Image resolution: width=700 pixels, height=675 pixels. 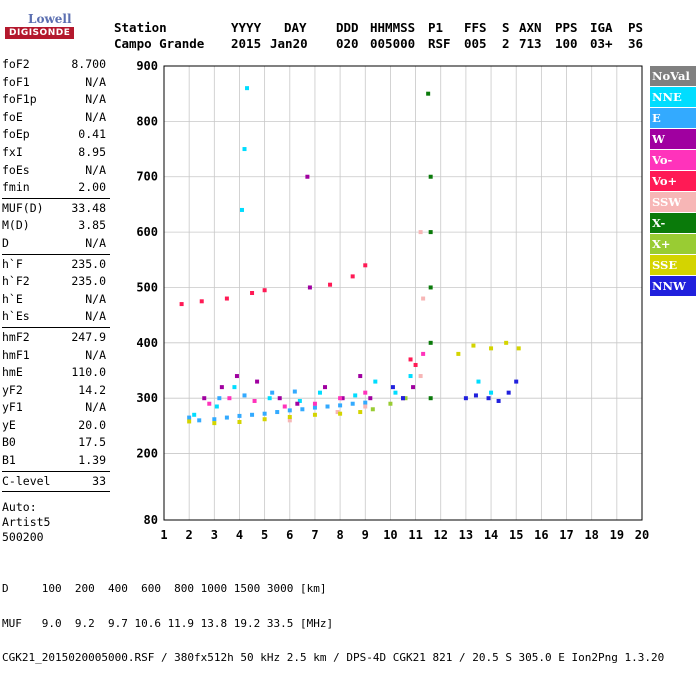 What do you see at coordinates (56, 209) in the screenshot?
I see `param-row: MUF(D) 33.48` at bounding box center [56, 209].